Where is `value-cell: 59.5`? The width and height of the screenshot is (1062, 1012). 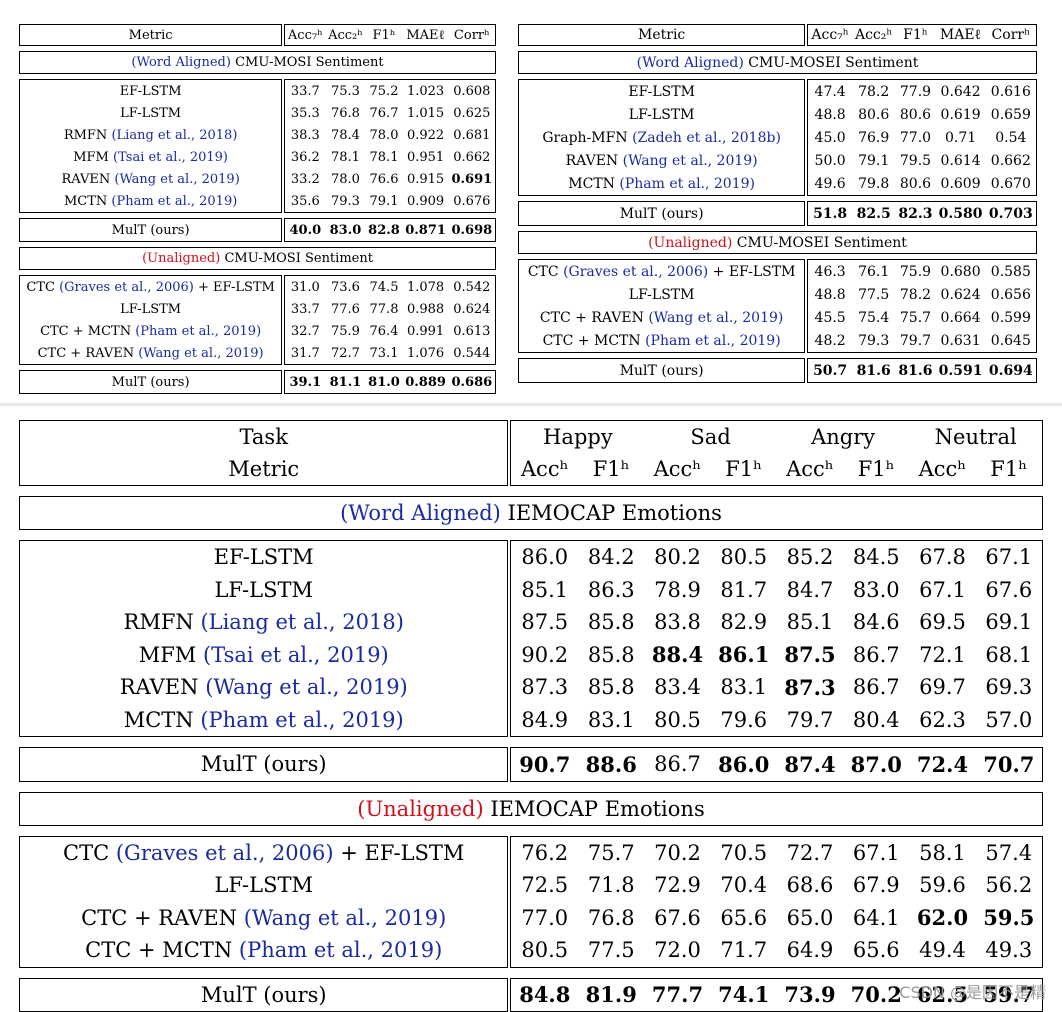 value-cell: 59.5 is located at coordinates (1009, 918).